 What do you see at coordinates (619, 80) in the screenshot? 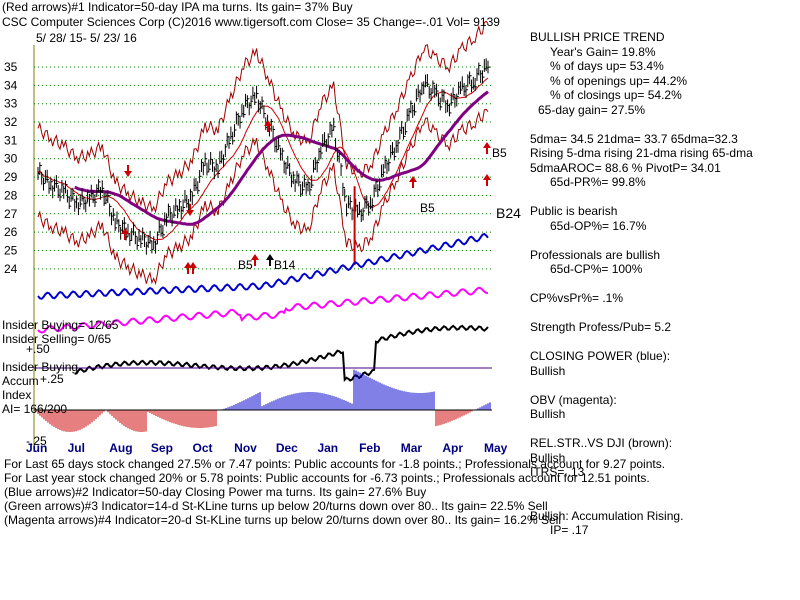
I see `indicator-line: % of openings up= 44.2%` at bounding box center [619, 80].